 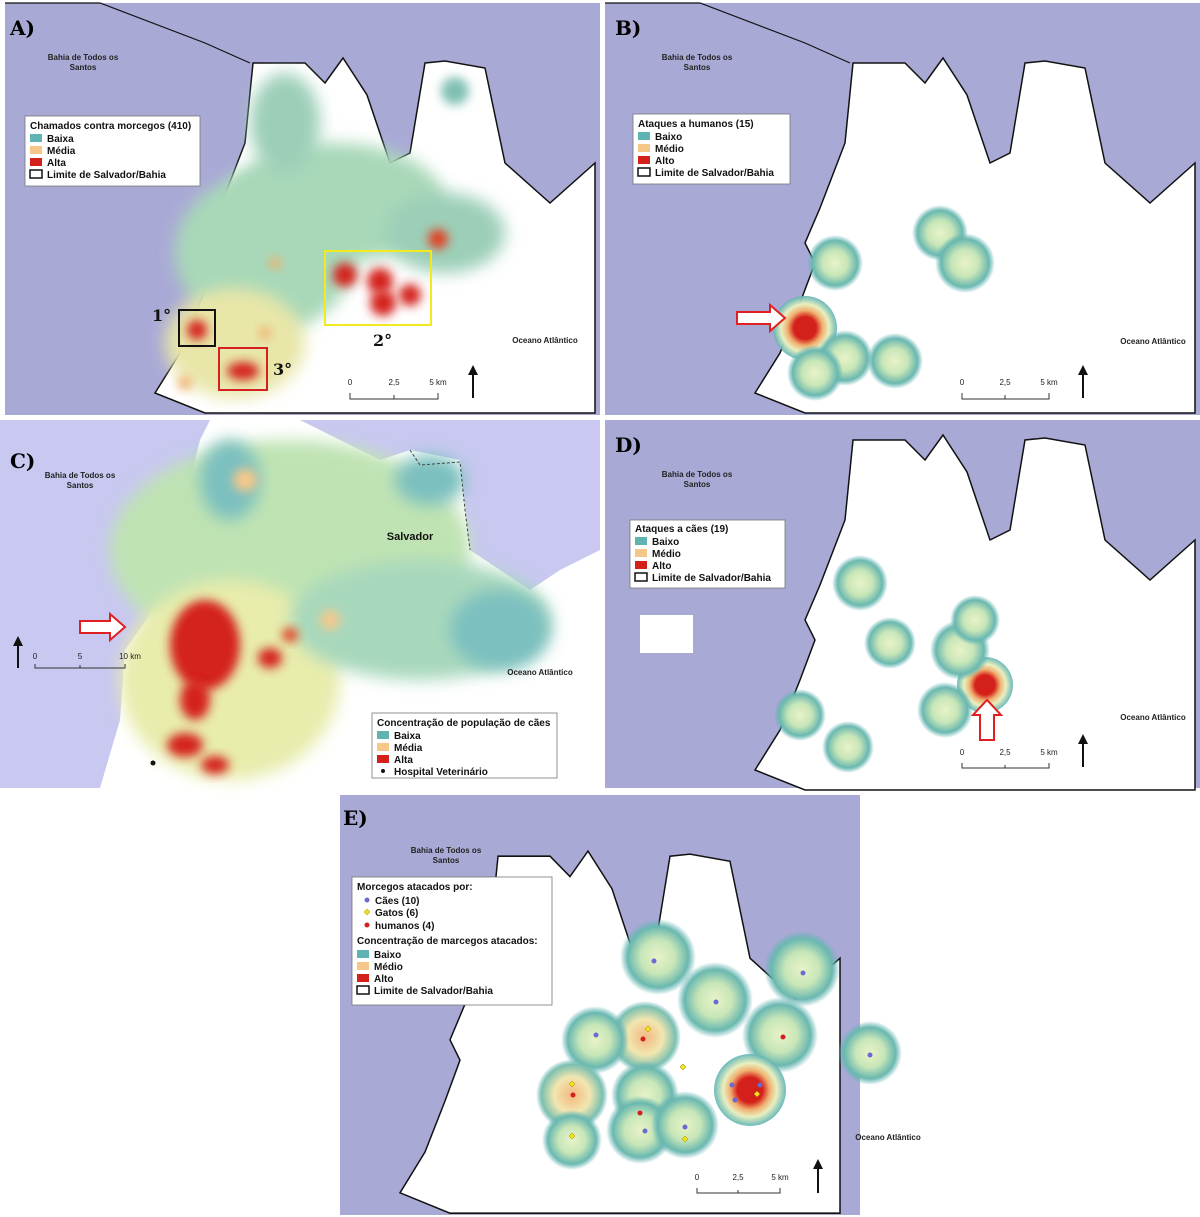 I want to click on blank-patch, so click(x=666, y=634).